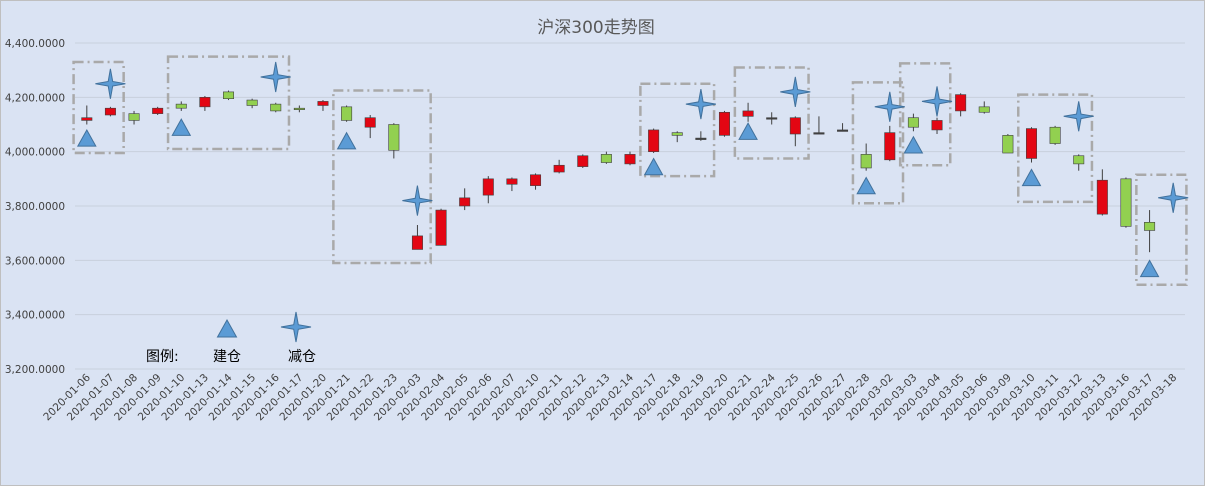 The width and height of the screenshot is (1205, 486). I want to click on y-tick-label: 4,400.0000, so click(35, 44).